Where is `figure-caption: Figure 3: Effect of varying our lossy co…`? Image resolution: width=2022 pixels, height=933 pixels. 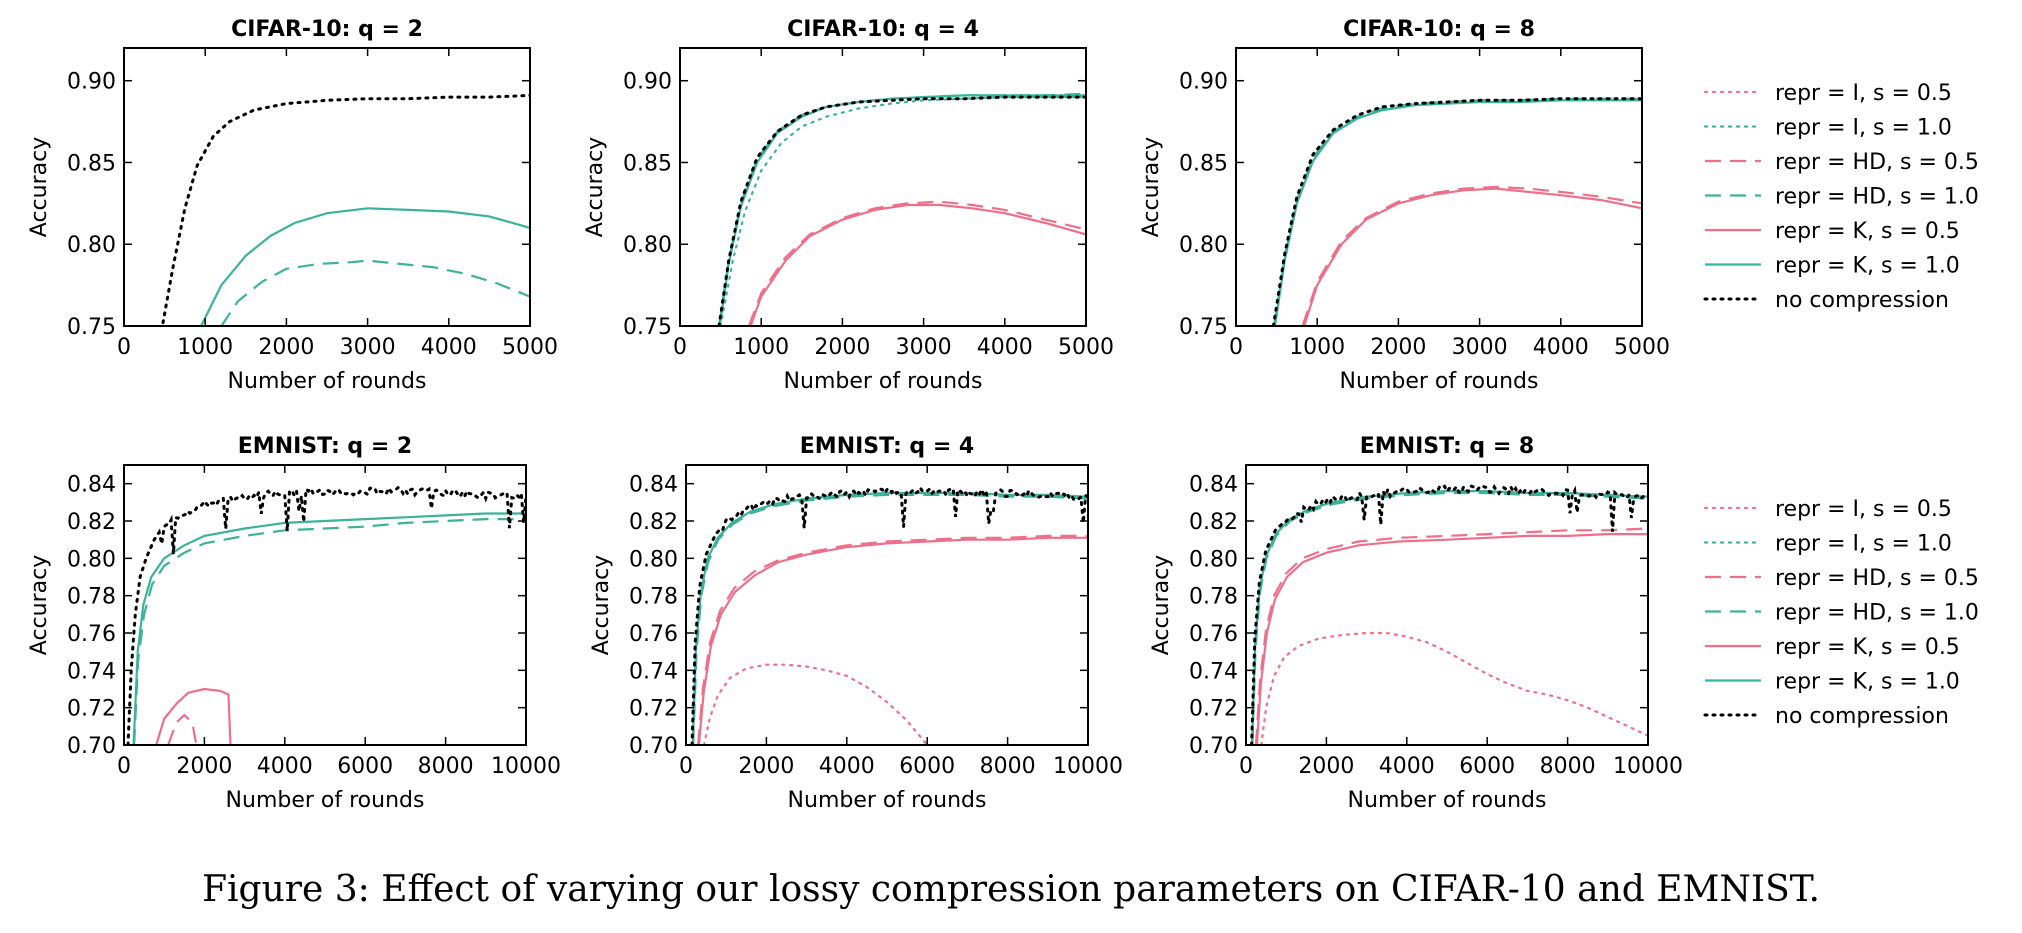 figure-caption: Figure 3: Effect of varying our lossy co… is located at coordinates (1011, 889).